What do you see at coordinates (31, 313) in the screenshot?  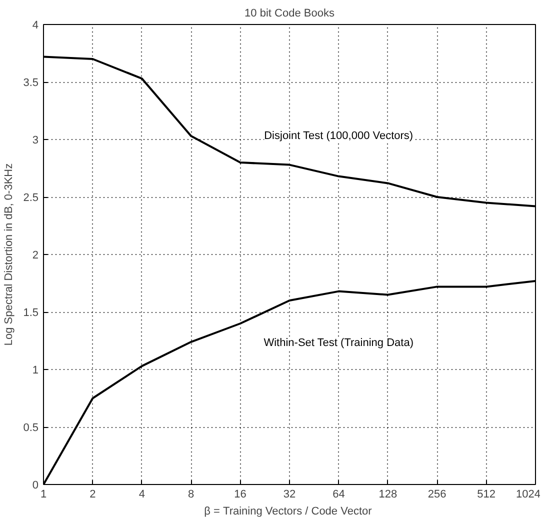 I see `y-tick-label: 1.5` at bounding box center [31, 313].